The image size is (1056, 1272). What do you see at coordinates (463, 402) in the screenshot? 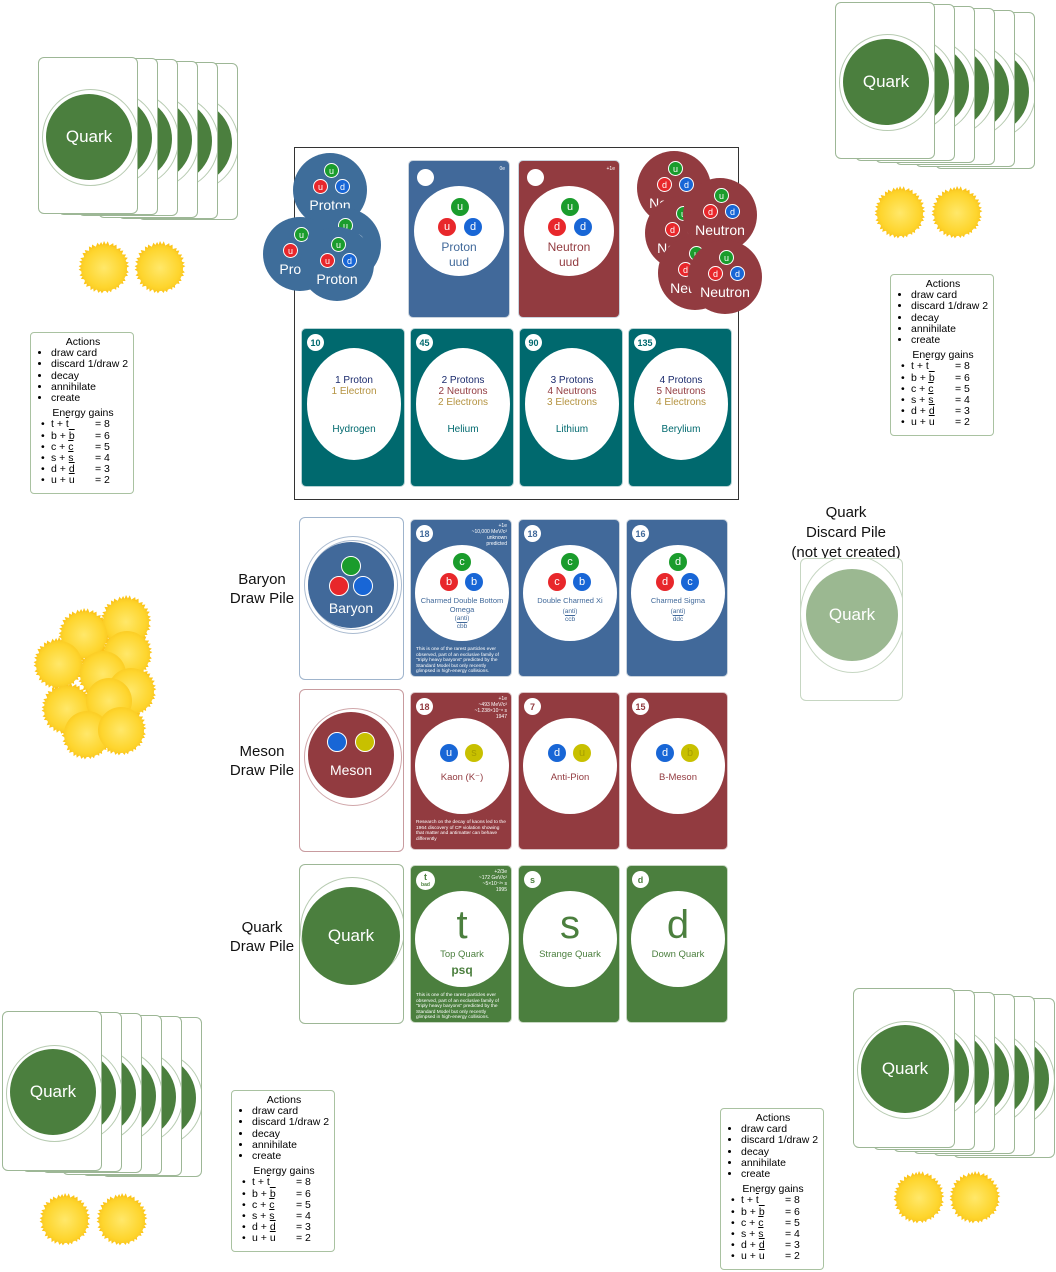
I see `atom-composition-line: 2 Electrons` at bounding box center [463, 402].